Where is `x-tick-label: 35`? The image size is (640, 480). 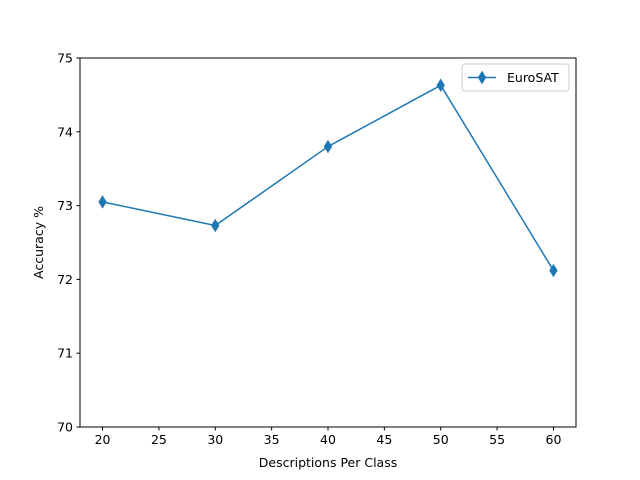 x-tick-label: 35 is located at coordinates (272, 439).